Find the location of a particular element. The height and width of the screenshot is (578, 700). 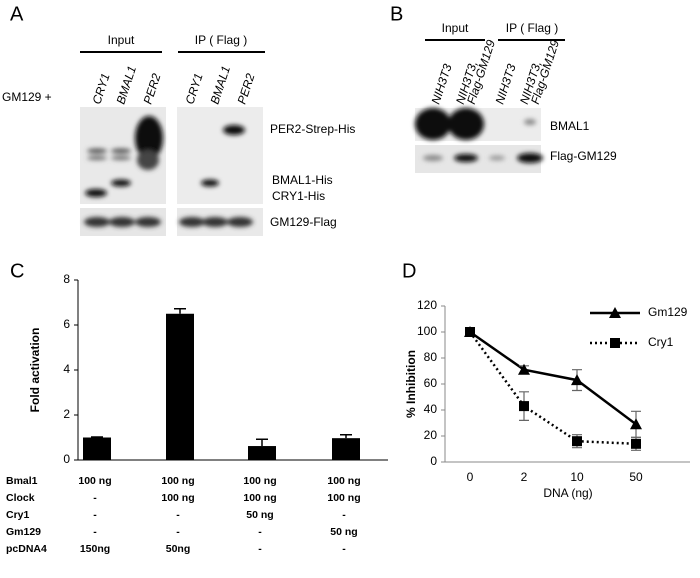

band-label: CRY1-His is located at coordinates (298, 196).